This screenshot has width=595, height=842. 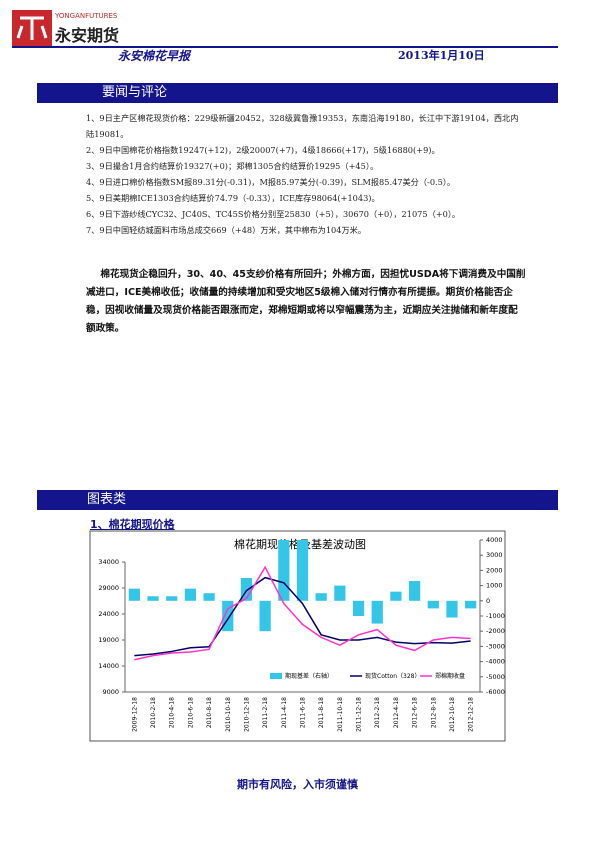 I want to click on x-tick-label: 2012-10-18, so click(x=452, y=714).